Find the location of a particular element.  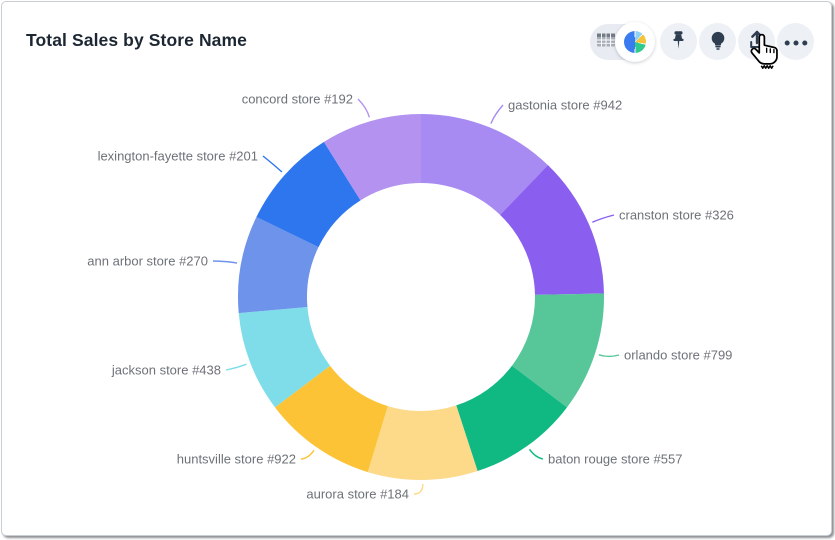

view-toggle is located at coordinates (622, 41).